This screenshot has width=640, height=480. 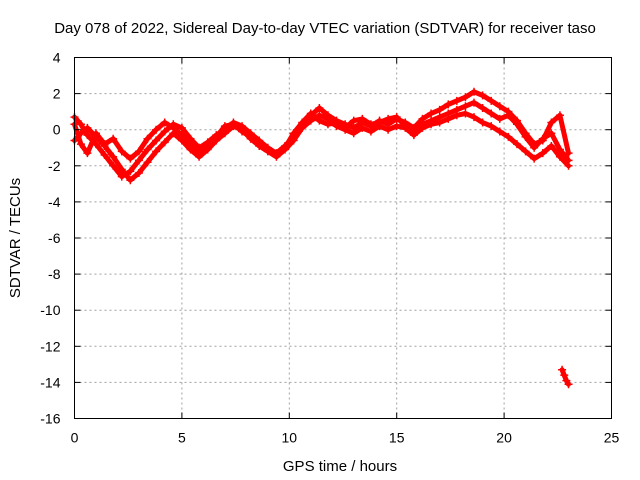 I want to click on y-tick-label: 4, so click(x=57, y=58).